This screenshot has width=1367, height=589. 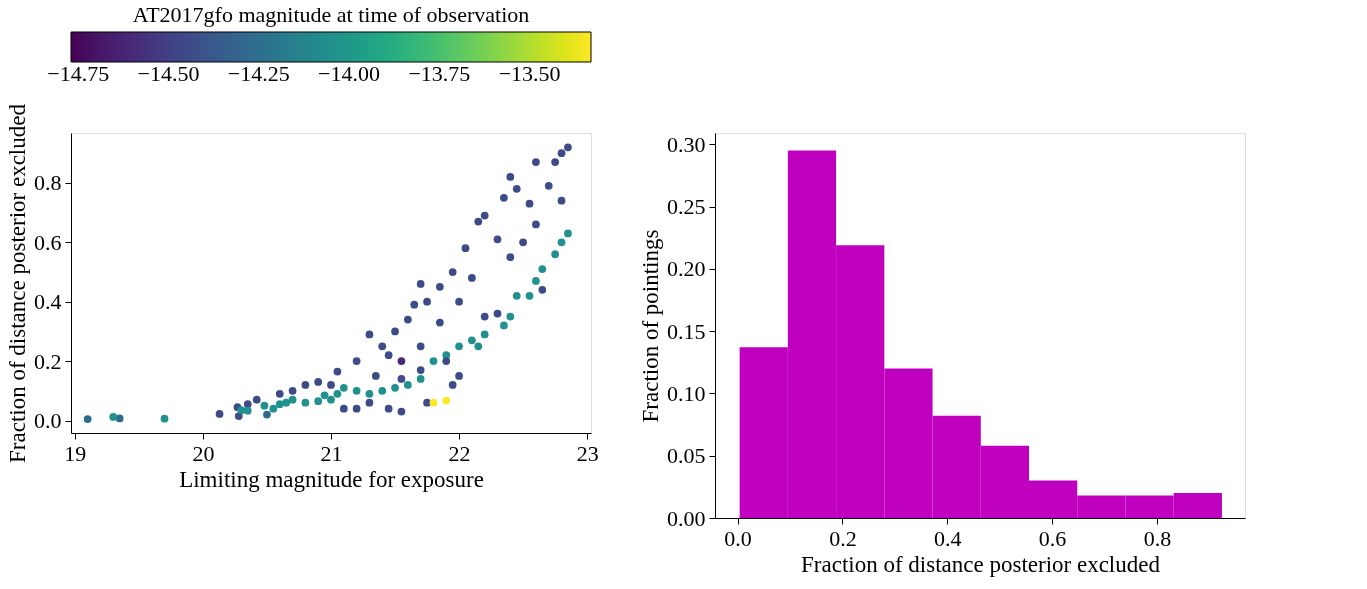 I want to click on y-tick-label: 0.20, so click(x=686, y=269).